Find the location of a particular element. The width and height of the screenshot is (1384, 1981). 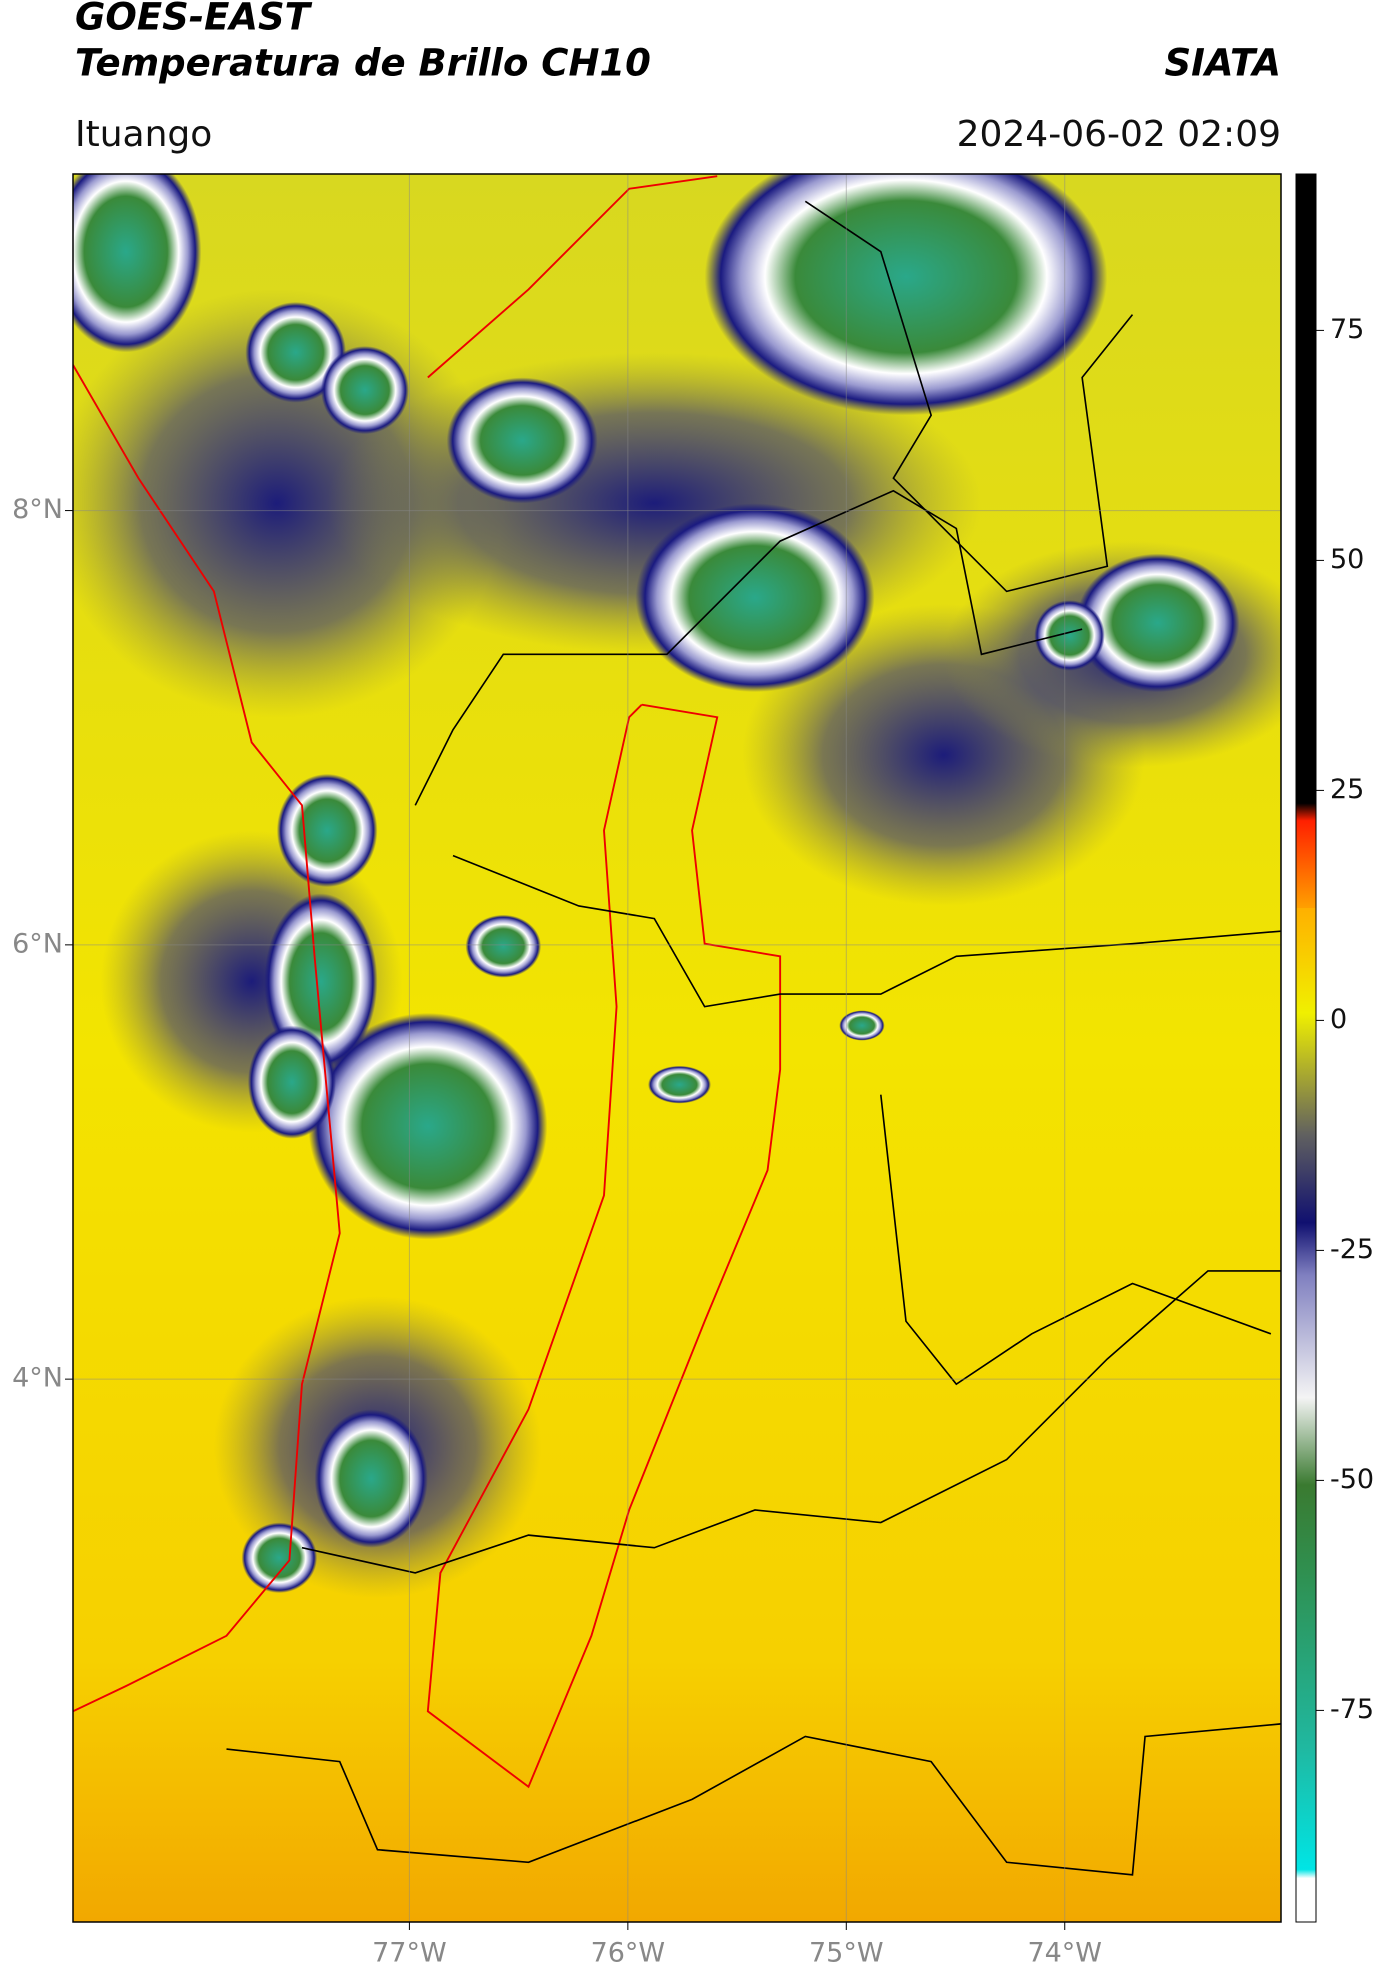

colorbar-tick-label: 50 is located at coordinates (1347, 559).